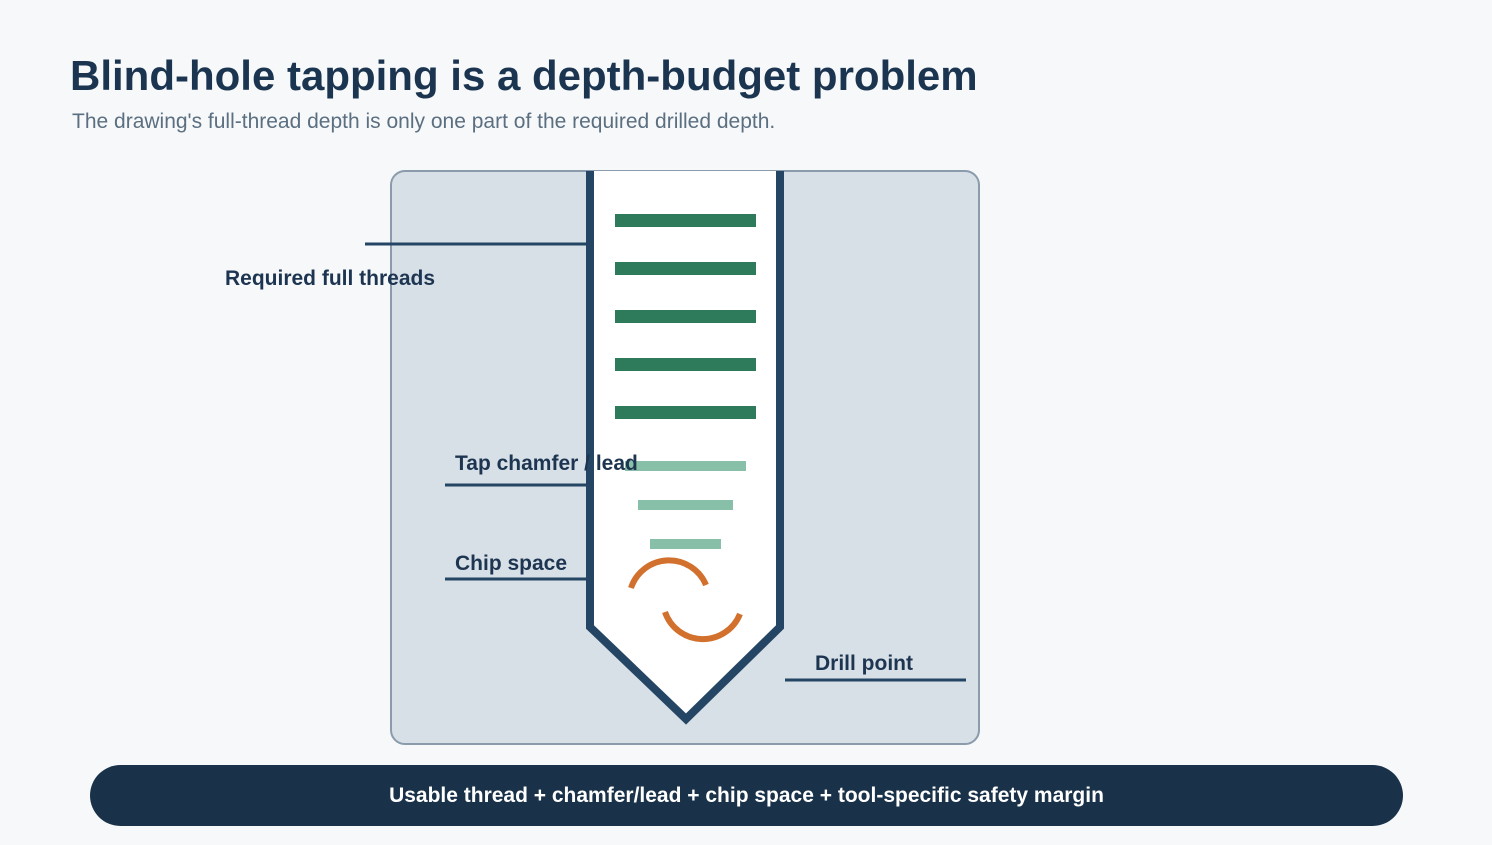  Describe the element at coordinates (864, 663) in the screenshot. I see `drill-point-label: Drill point` at that location.